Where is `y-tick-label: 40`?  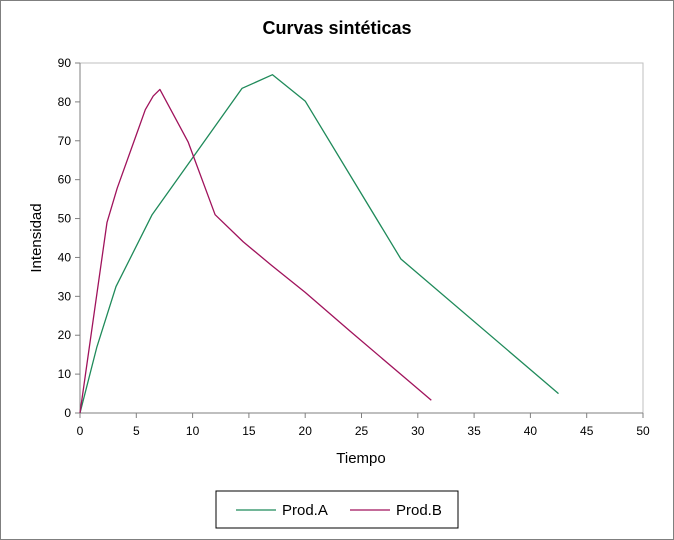 y-tick-label: 40 is located at coordinates (65, 257).